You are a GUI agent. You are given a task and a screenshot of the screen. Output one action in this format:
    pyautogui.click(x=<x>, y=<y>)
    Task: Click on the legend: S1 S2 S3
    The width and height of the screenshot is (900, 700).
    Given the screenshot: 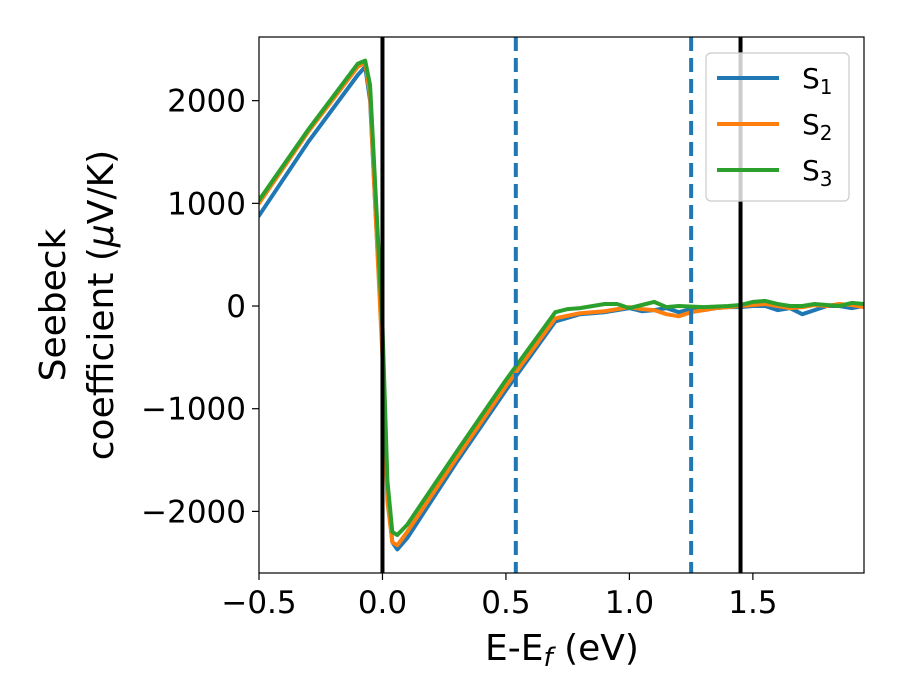 What is the action you would take?
    pyautogui.click(x=777, y=127)
    